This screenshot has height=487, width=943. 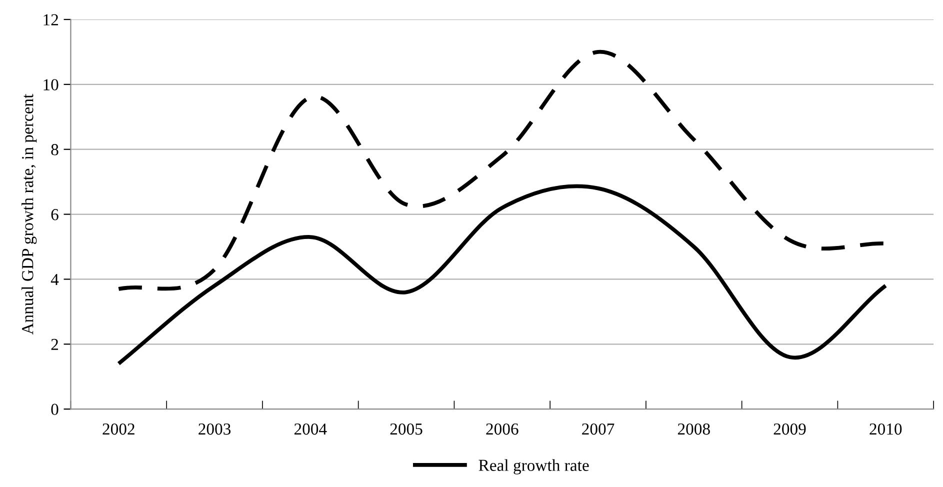 I want to click on y-tick-label: 10, so click(x=51, y=84).